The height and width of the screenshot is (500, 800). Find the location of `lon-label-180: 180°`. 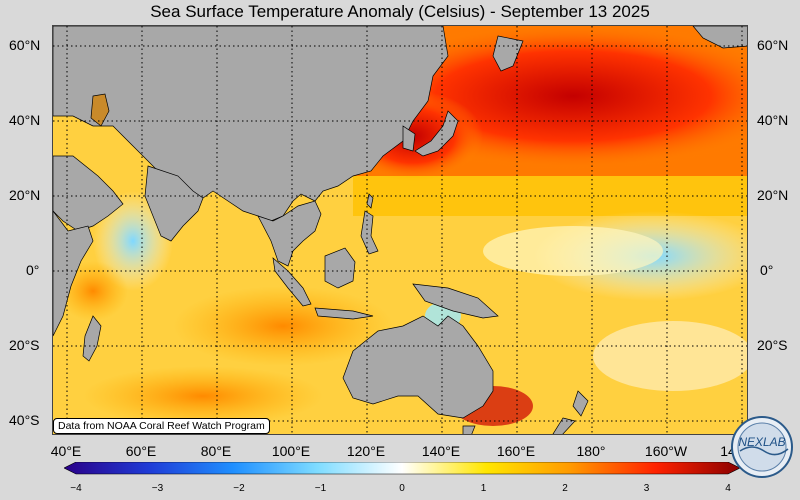

lon-label-180: 180° is located at coordinates (591, 451).